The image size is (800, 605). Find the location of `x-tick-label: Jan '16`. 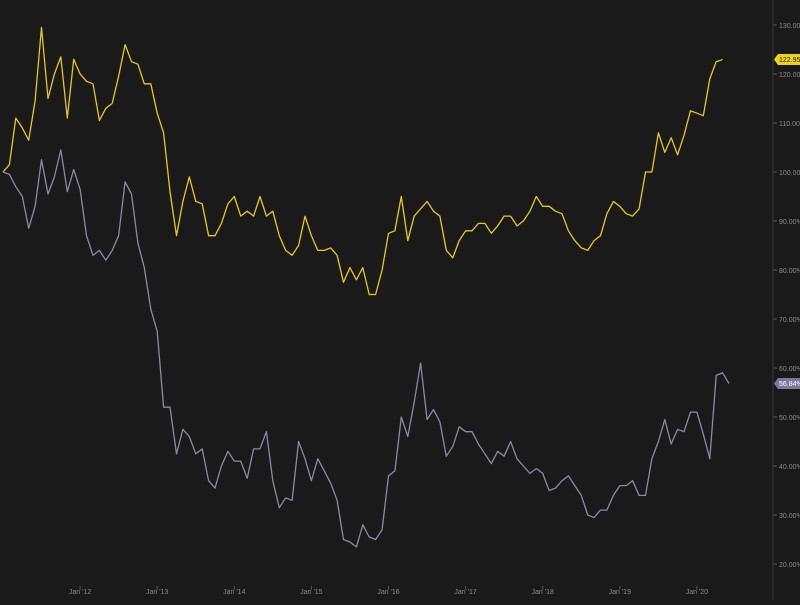

x-tick-label: Jan '16 is located at coordinates (388, 592).